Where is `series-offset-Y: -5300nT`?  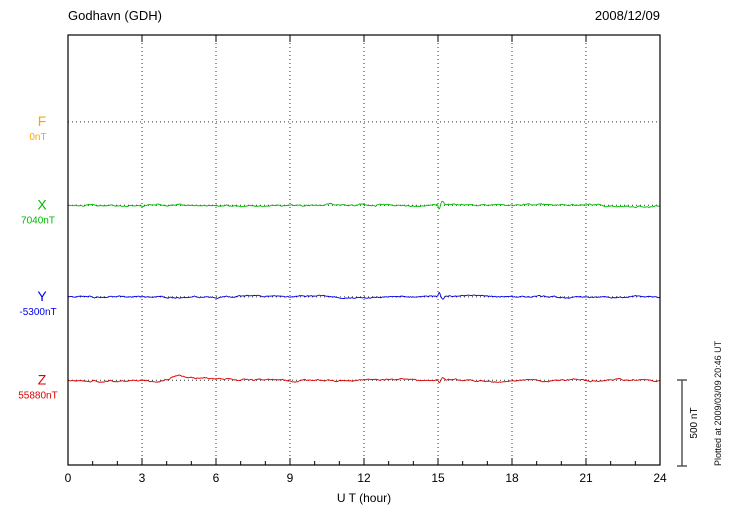 series-offset-Y: -5300nT is located at coordinates (37, 312).